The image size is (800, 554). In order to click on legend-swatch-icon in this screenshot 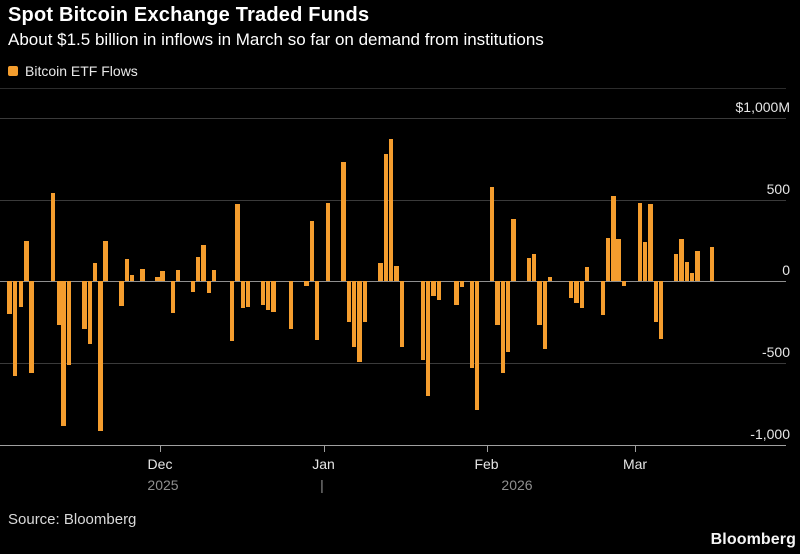, I will do `click(13, 71)`.